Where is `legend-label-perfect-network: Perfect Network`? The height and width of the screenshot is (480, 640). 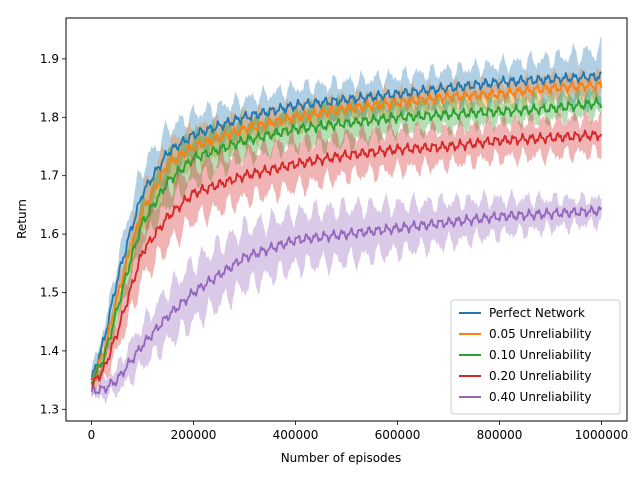 legend-label-perfect-network: Perfect Network is located at coordinates (537, 313).